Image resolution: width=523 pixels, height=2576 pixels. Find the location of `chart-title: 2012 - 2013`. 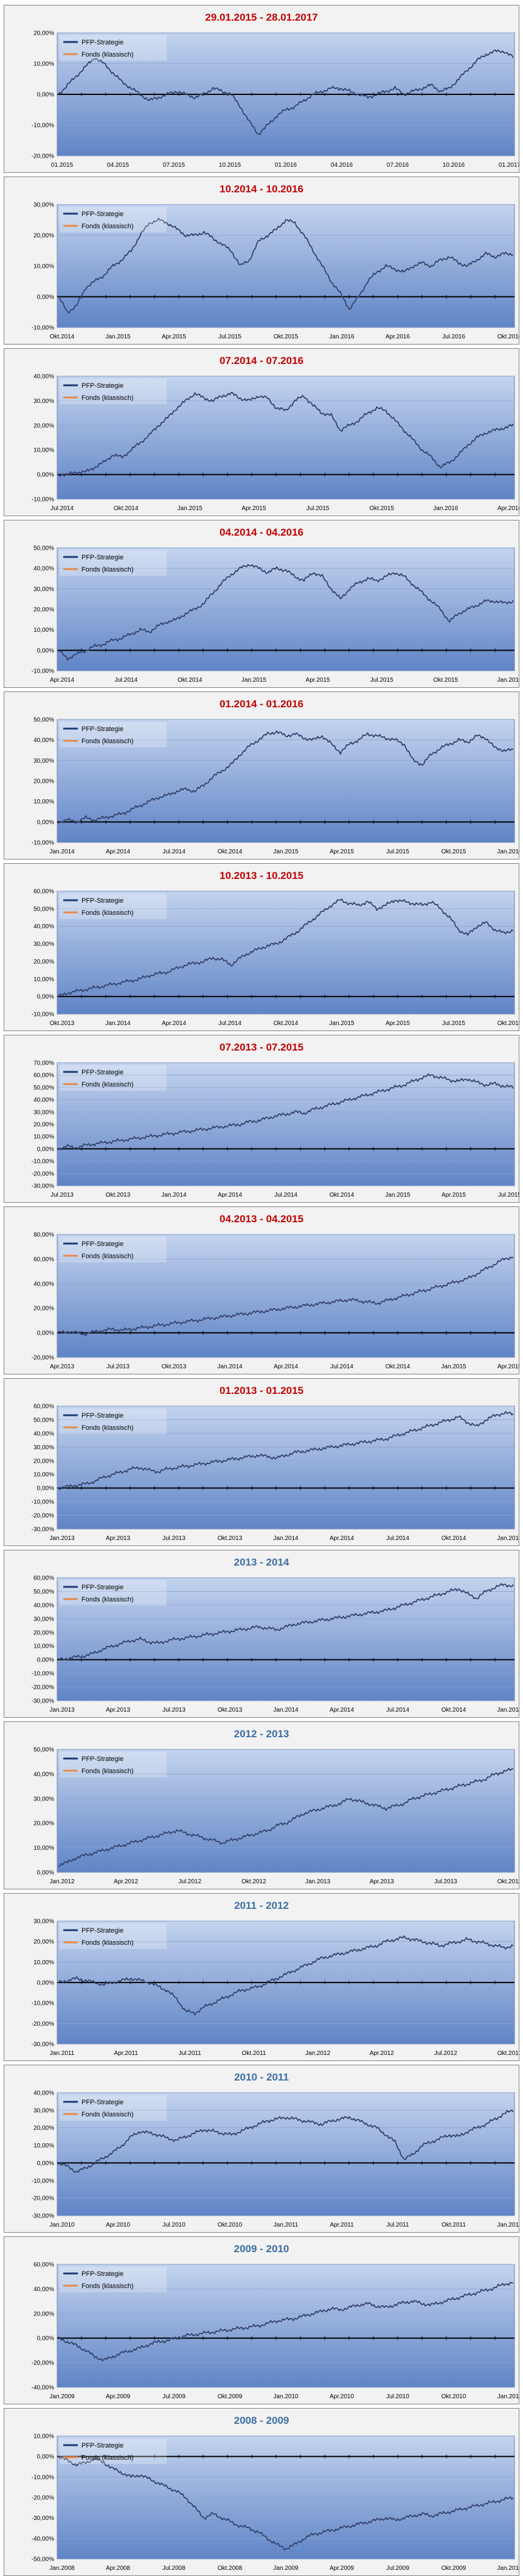

chart-title: 2012 - 2013 is located at coordinates (261, 1734).